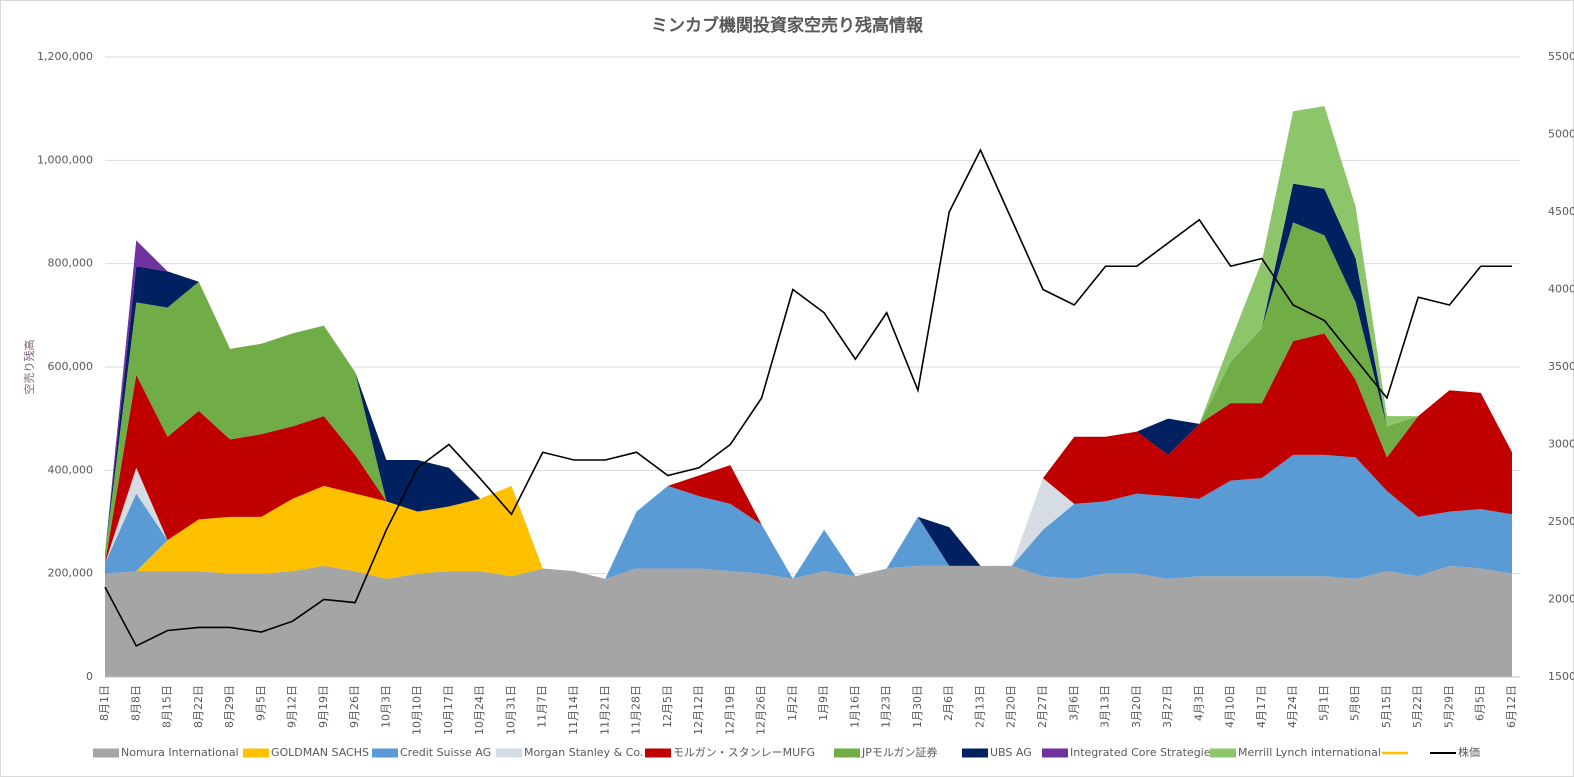  Describe the element at coordinates (787, 25) in the screenshot. I see `chart-title: ミンカブ機関投資家空売り残高情報` at that location.